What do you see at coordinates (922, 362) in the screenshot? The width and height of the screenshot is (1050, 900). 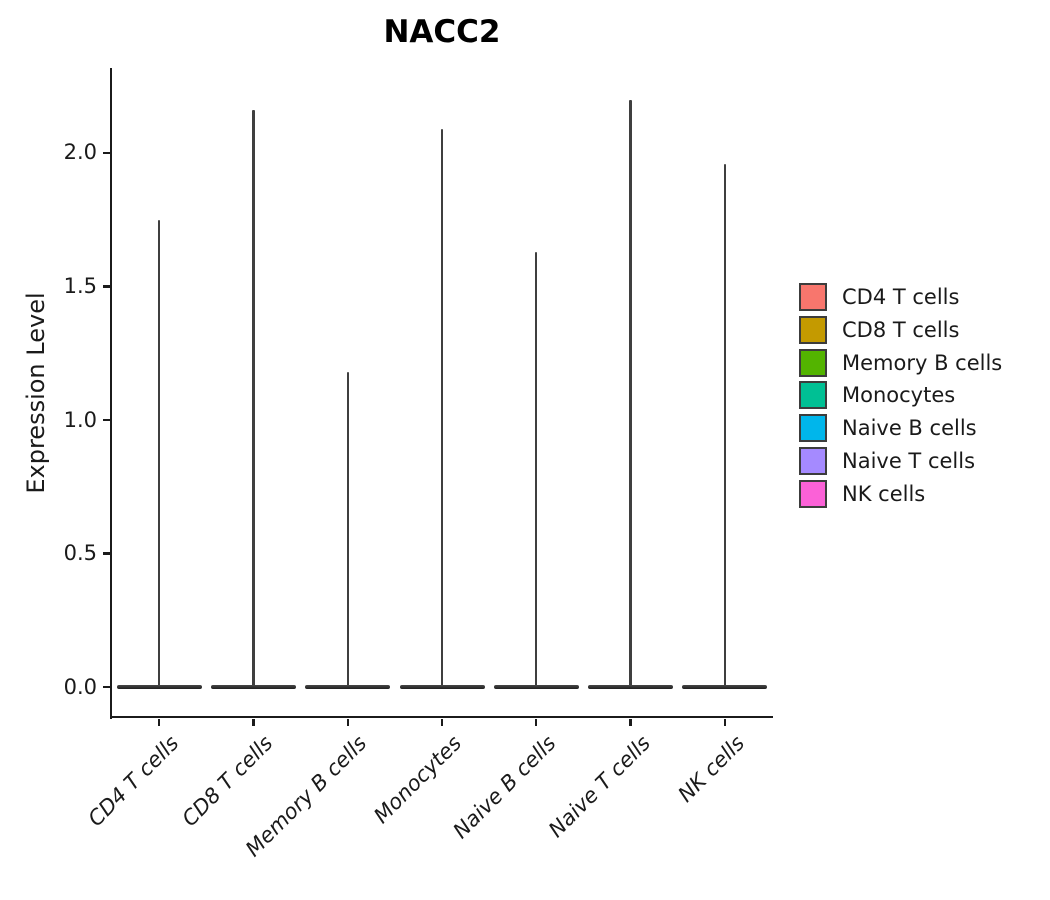 I see `legend-label: Memory B cells` at bounding box center [922, 362].